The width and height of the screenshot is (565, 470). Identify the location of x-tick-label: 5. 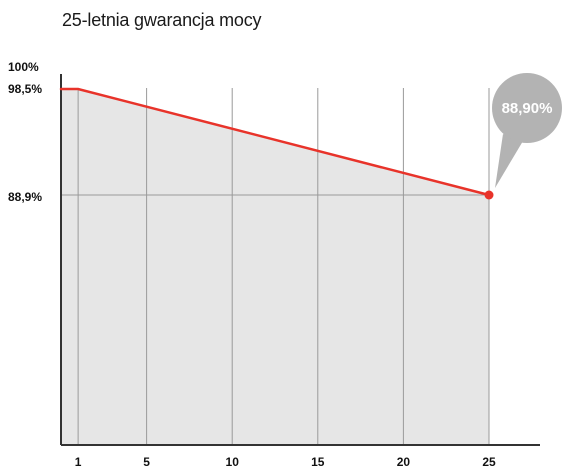
(146, 462).